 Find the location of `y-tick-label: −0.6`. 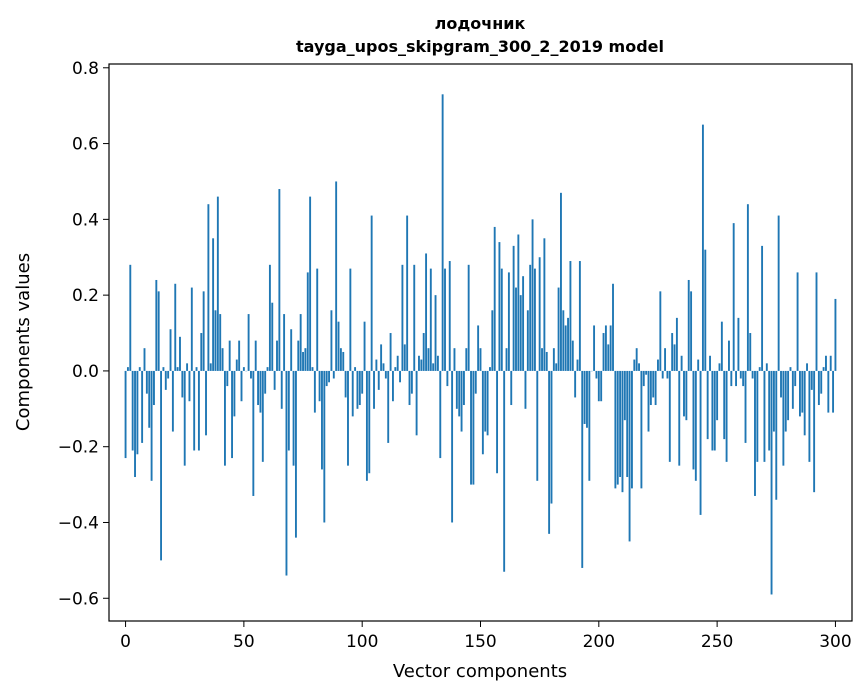

y-tick-label: −0.6 is located at coordinates (78, 599).